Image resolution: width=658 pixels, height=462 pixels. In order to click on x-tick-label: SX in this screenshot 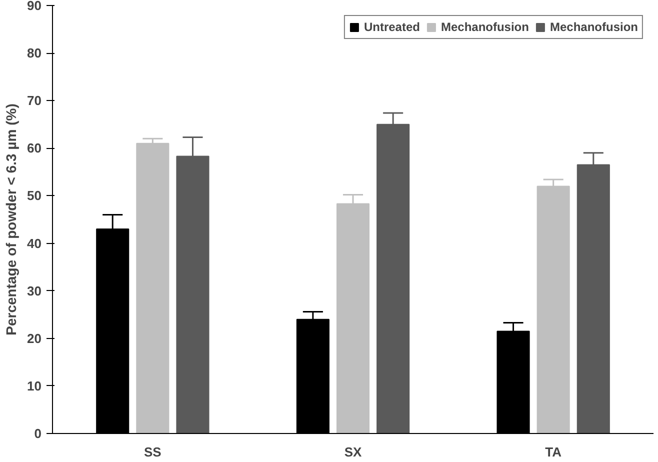, I will do `click(353, 452)`.